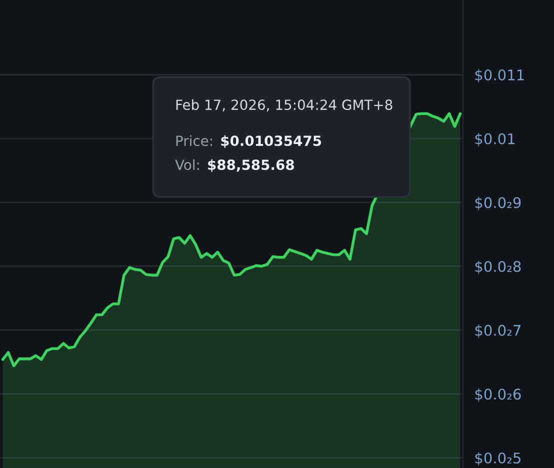 The height and width of the screenshot is (468, 554). I want to click on annotation: Price: $0.01035475, so click(249, 141).